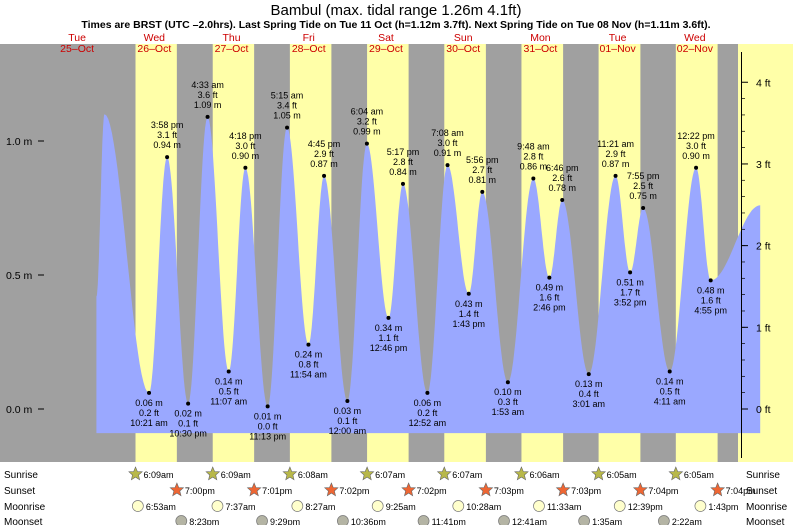 The image size is (793, 525). What do you see at coordinates (483, 507) in the screenshot?
I see `moonrise-time: 10:28am` at bounding box center [483, 507].